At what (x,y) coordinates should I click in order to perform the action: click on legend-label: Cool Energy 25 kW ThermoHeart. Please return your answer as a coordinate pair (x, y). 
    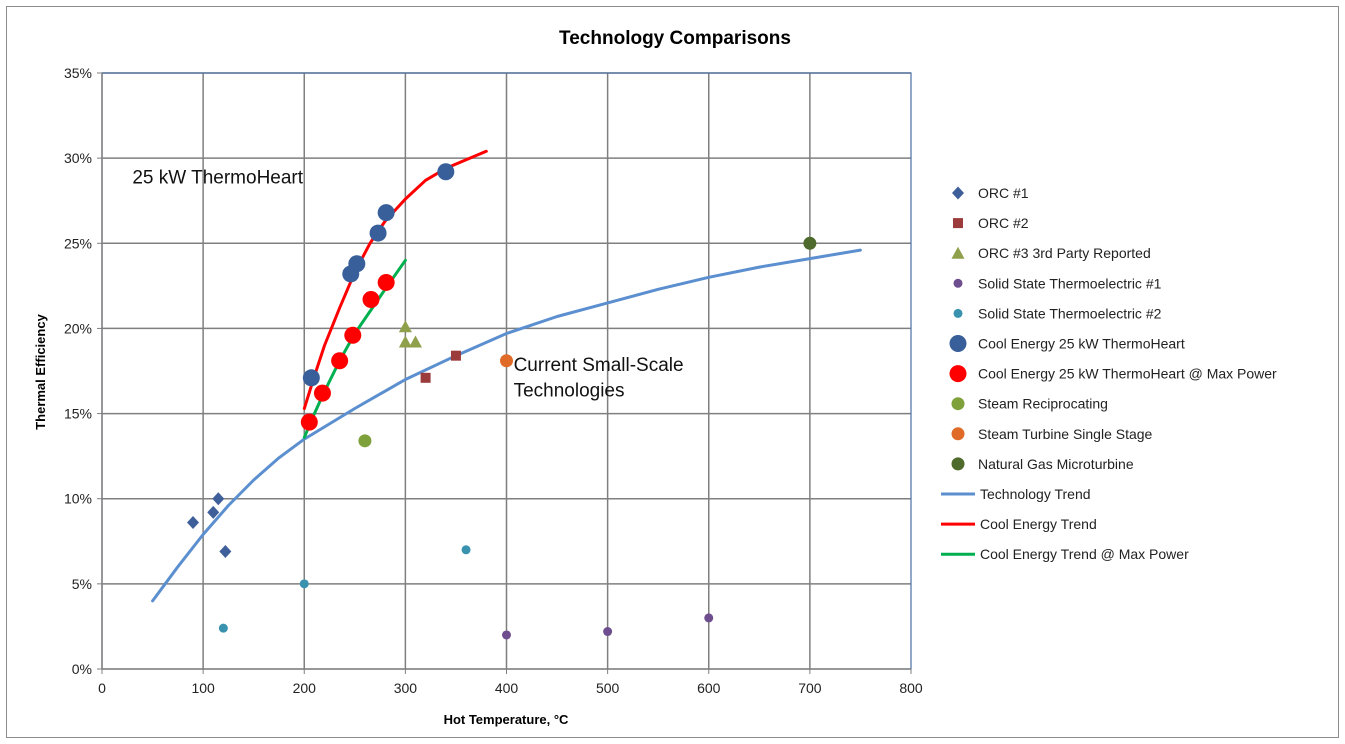
    Looking at the image, I should click on (1081, 344).